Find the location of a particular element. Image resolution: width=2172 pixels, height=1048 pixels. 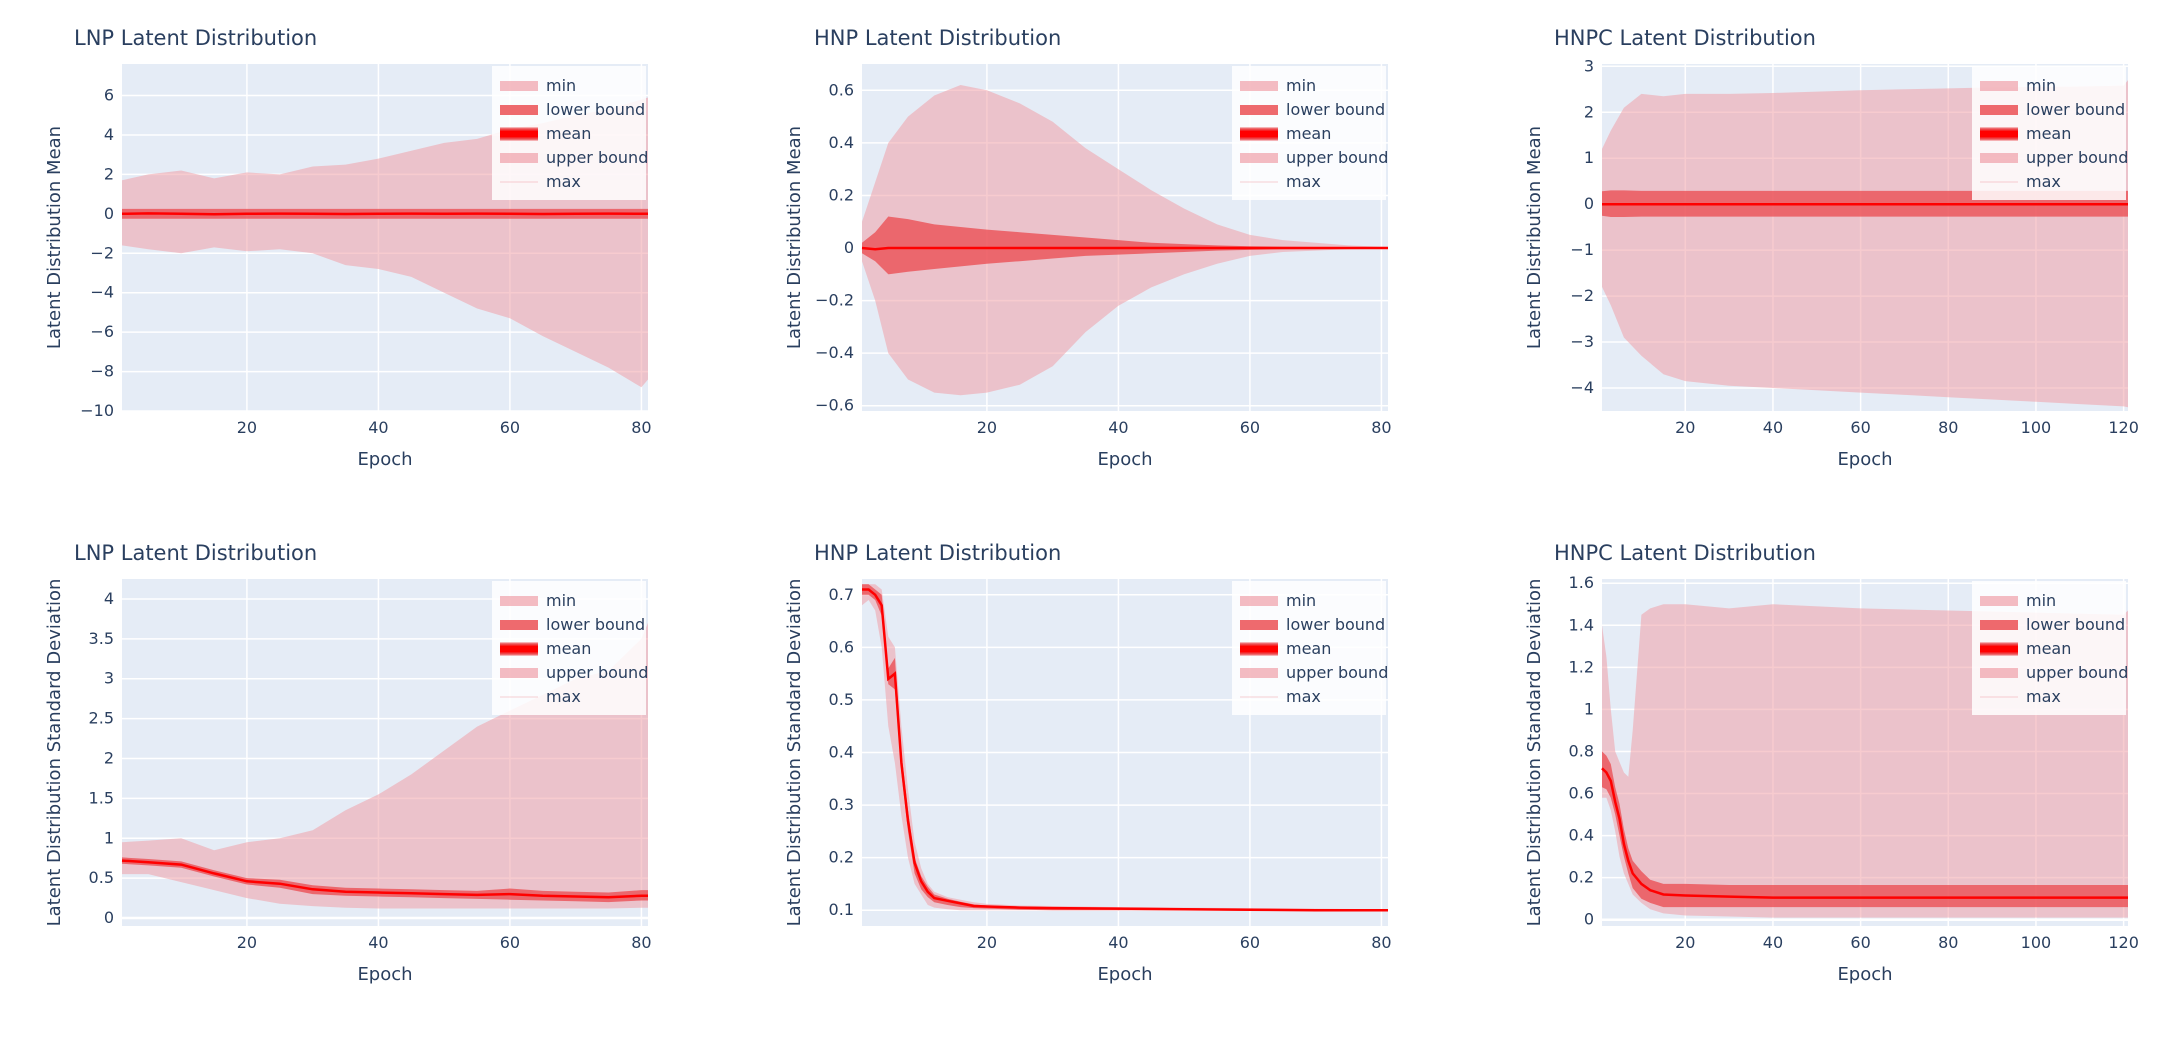

y-tick-label: −8 is located at coordinates (102, 371).